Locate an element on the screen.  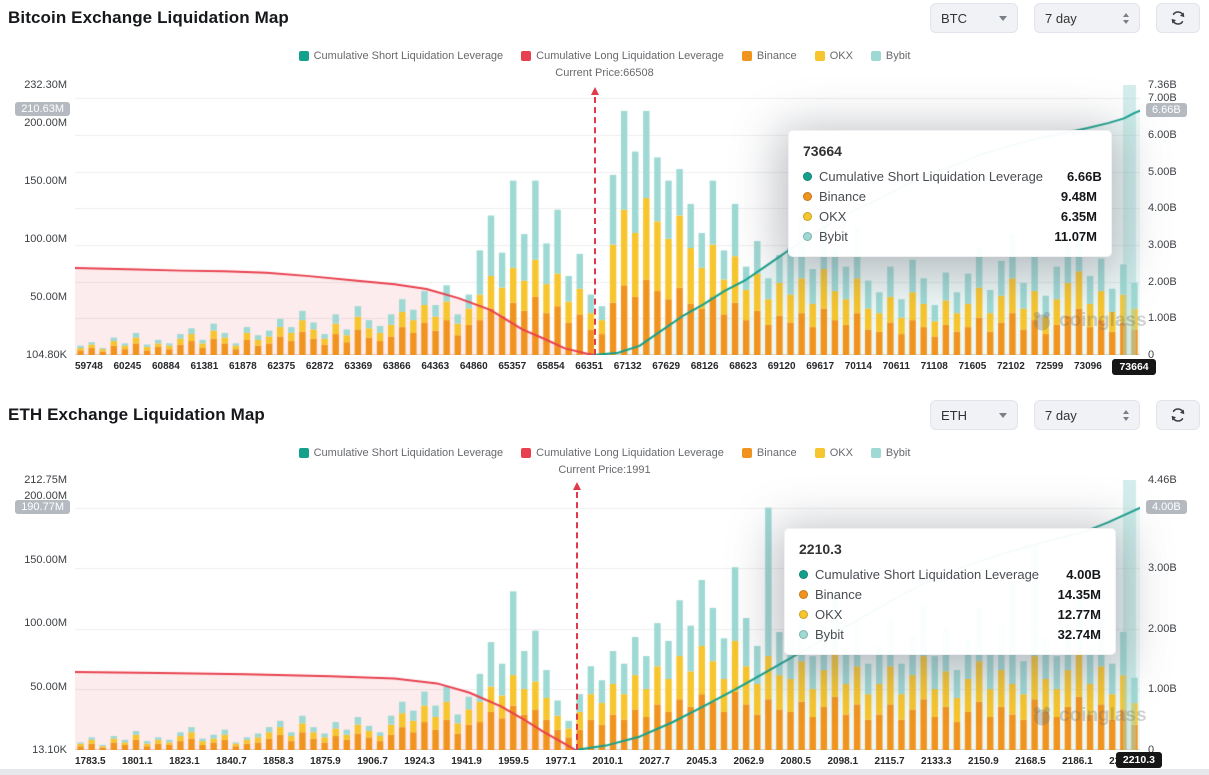
left-axis-label: 150.00M is located at coordinates (45, 180).